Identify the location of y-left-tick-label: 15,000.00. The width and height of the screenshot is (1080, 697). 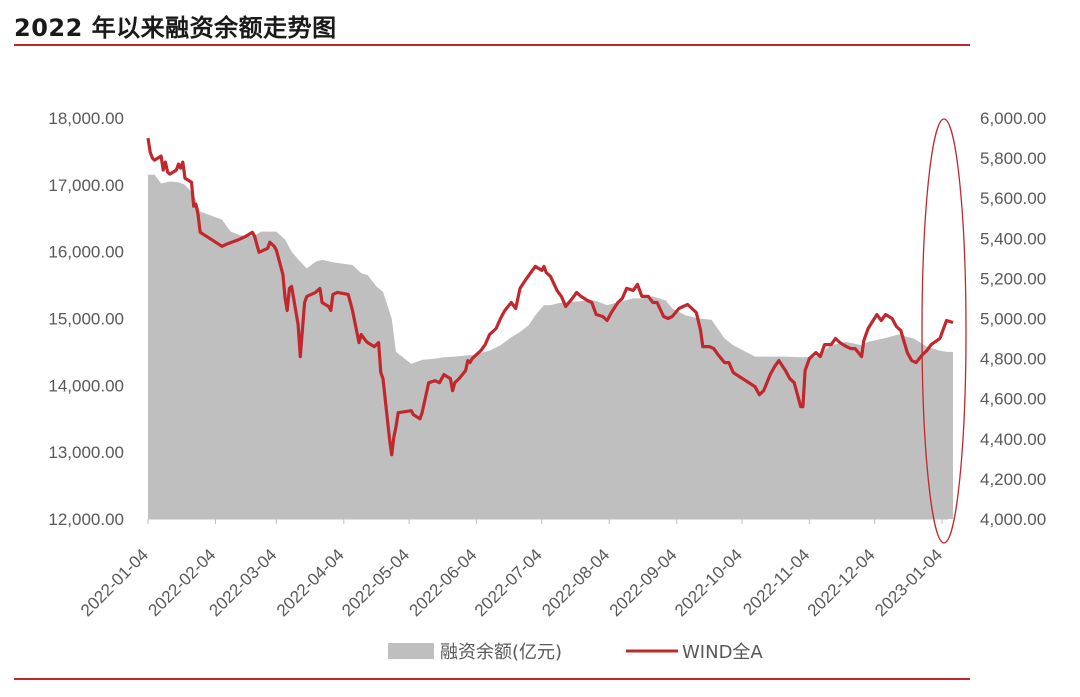
(86, 319).